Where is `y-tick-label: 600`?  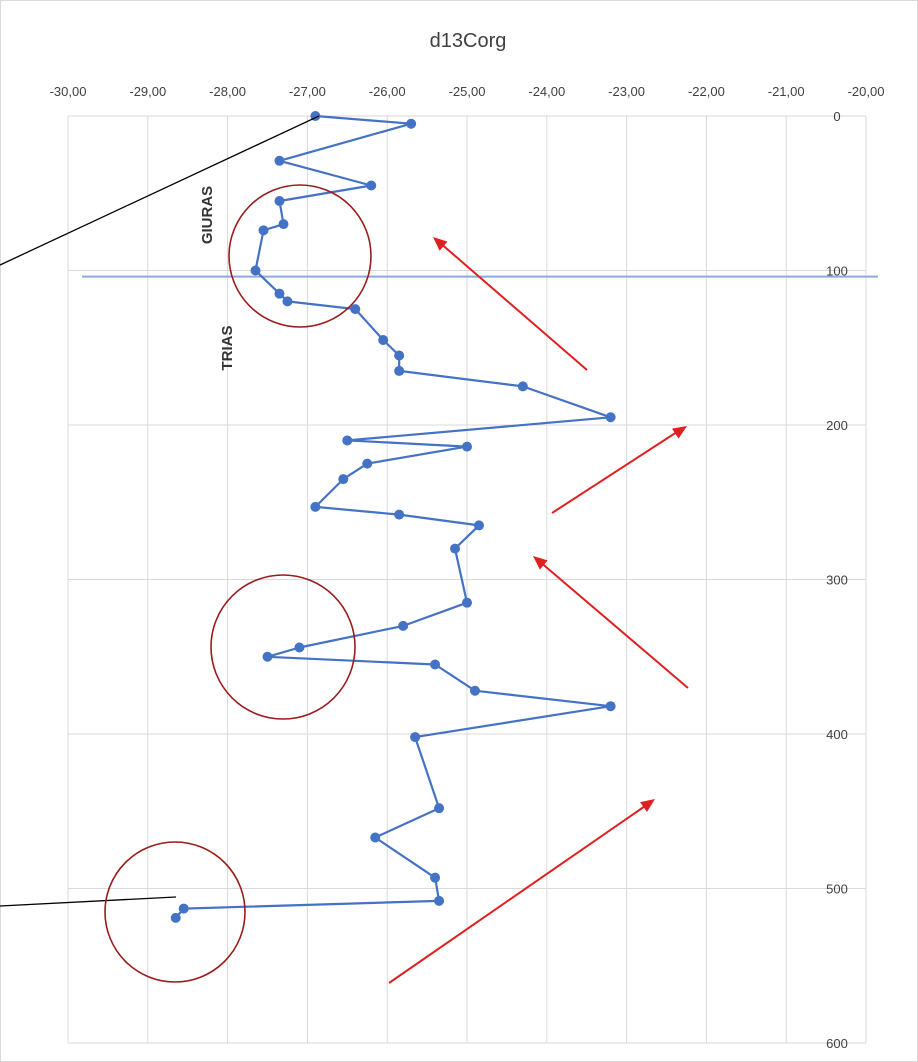 y-tick-label: 600 is located at coordinates (837, 1043).